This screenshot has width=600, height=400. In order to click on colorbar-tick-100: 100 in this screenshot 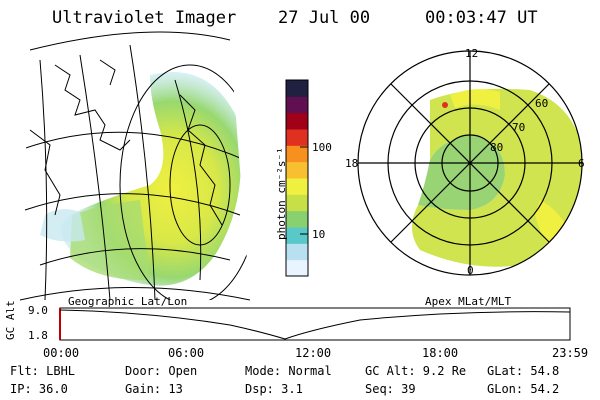, I will do `click(322, 147)`.